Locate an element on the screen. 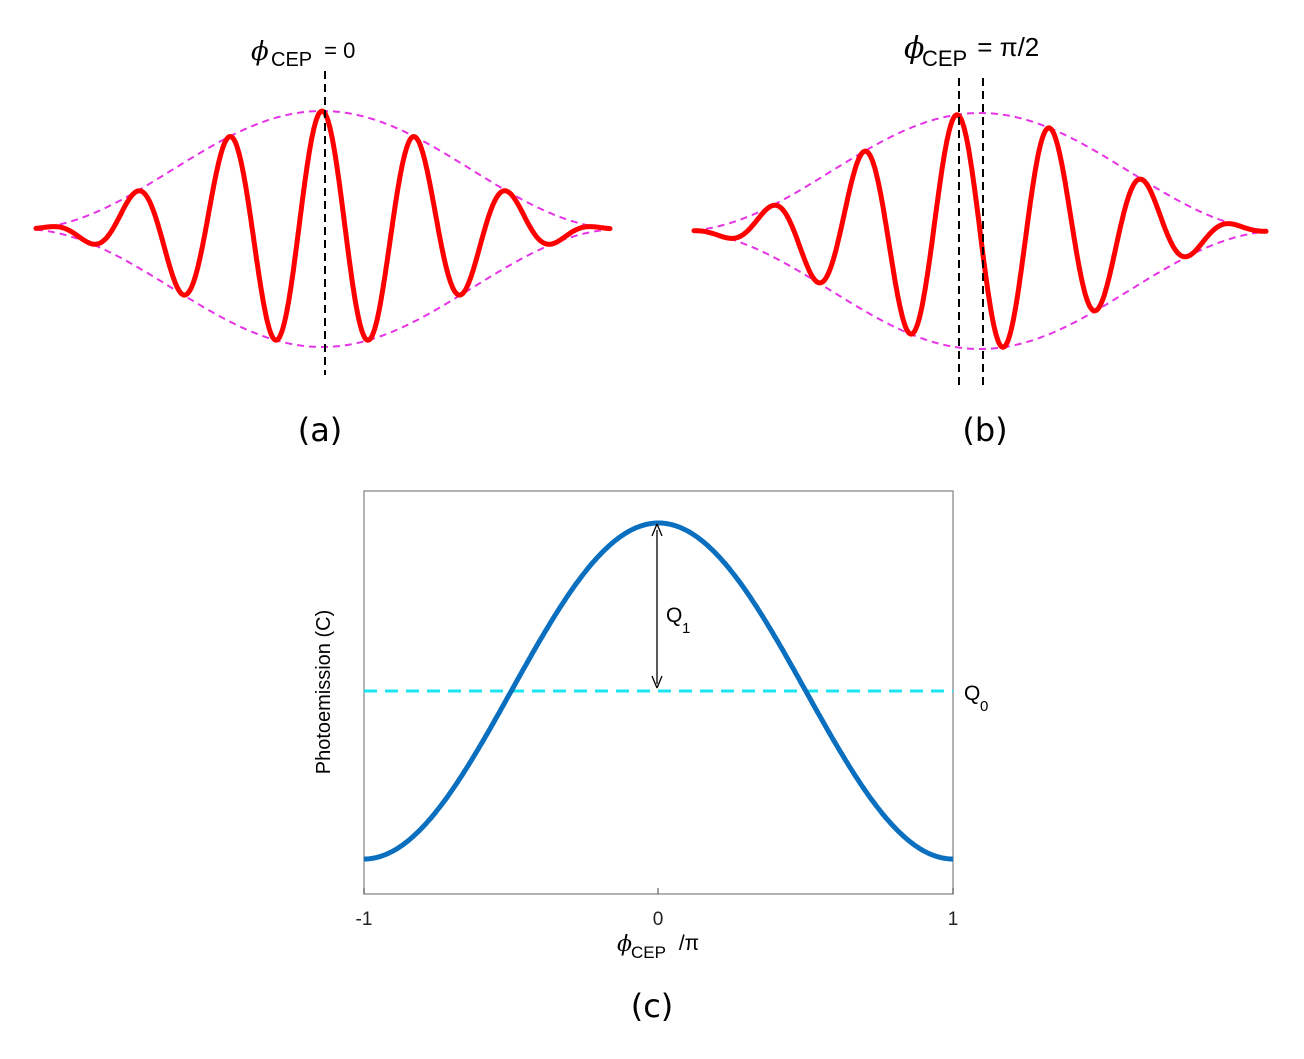 The height and width of the screenshot is (1059, 1304). x-tick-label-left: -1 is located at coordinates (364, 919).